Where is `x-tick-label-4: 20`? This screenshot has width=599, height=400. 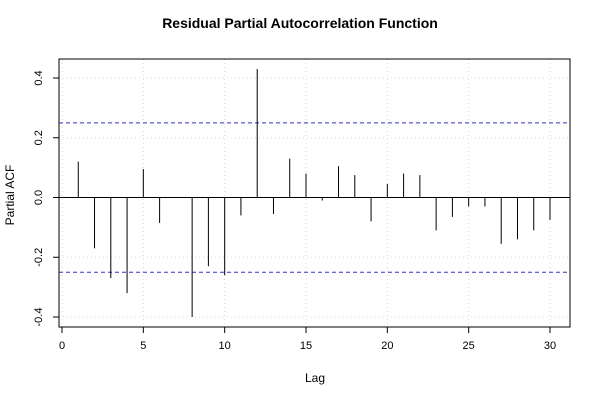
x-tick-label-4: 20 is located at coordinates (387, 346).